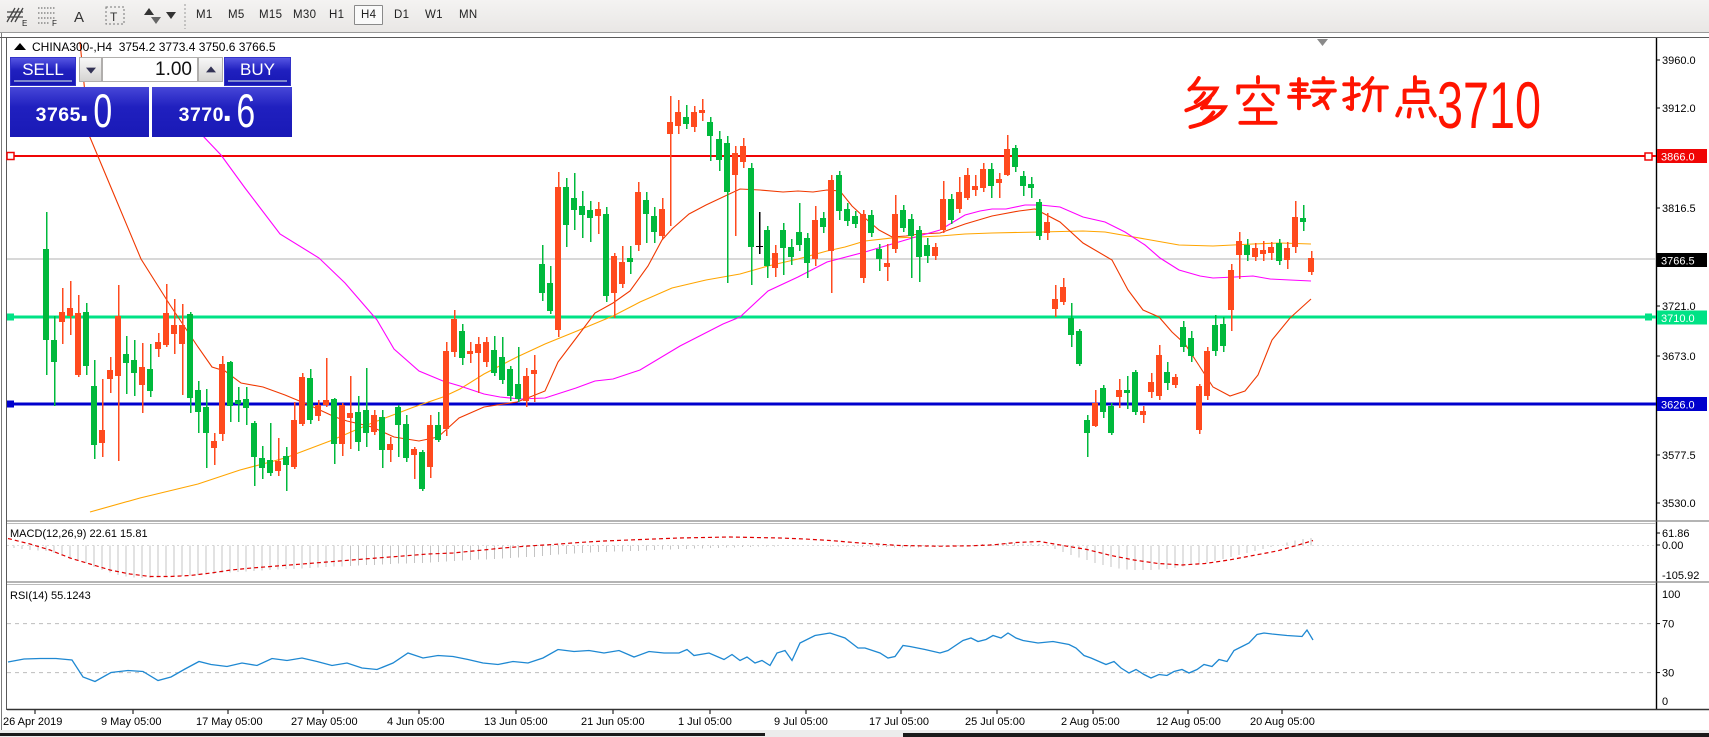 This screenshot has width=1709, height=737. Describe the element at coordinates (79, 534) in the screenshot. I see `svg-text: MACD(12,26,9) 22.61 15.81` at that location.